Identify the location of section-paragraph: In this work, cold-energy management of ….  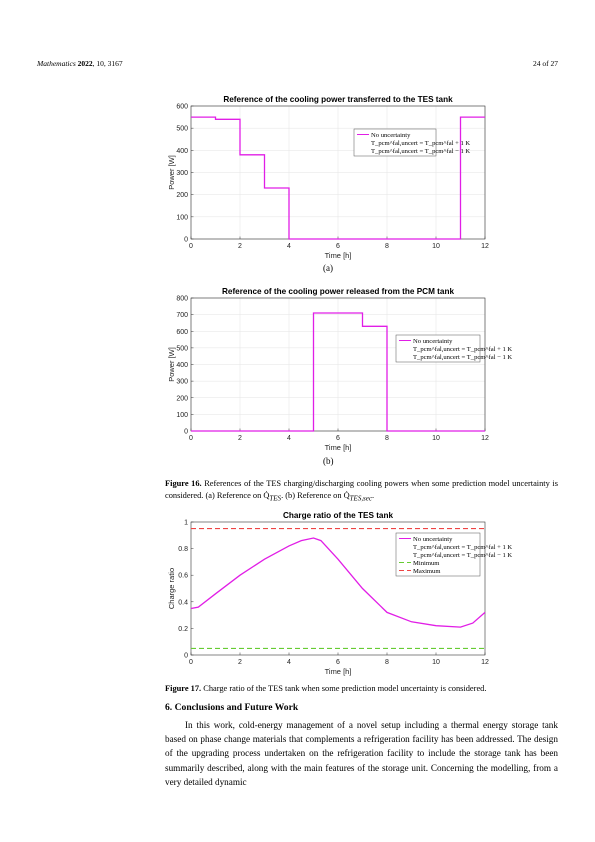
(361, 753).